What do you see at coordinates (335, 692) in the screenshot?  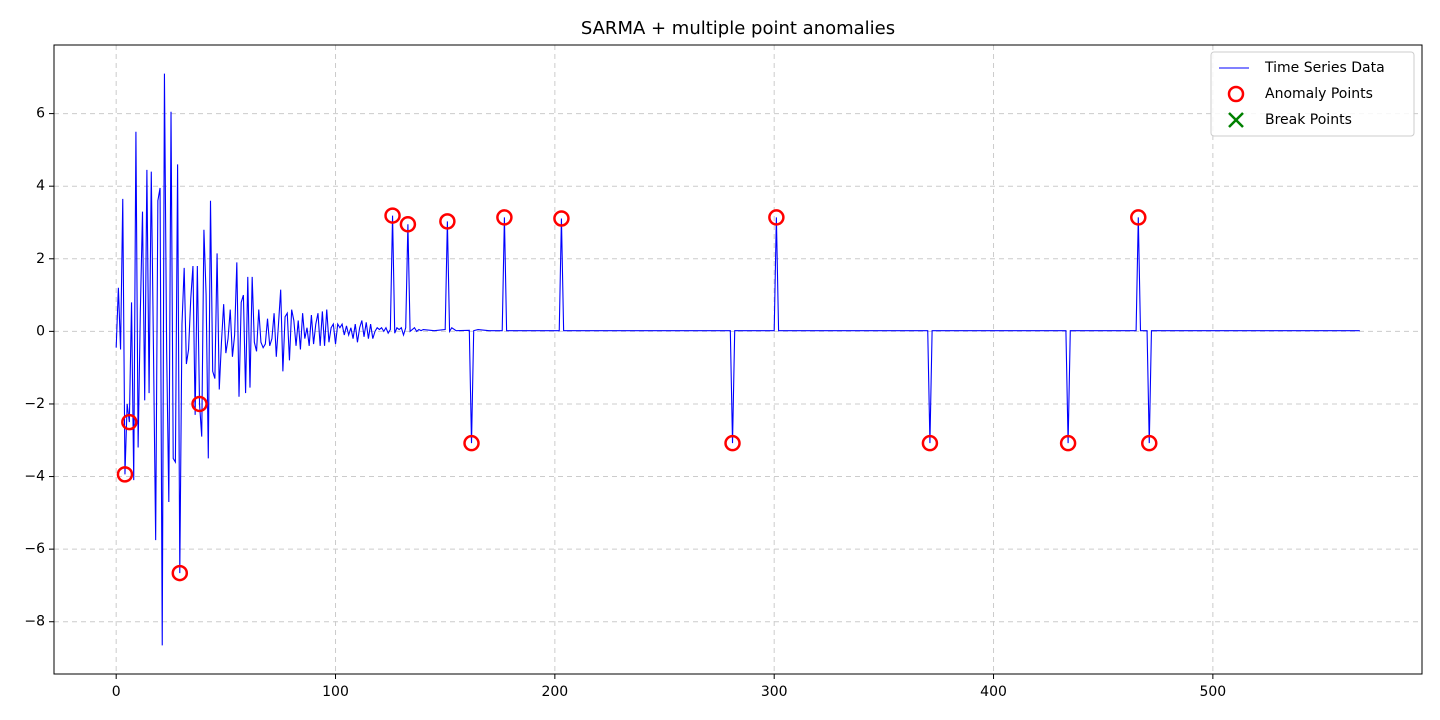 I see `x-tick-label: 100` at bounding box center [335, 692].